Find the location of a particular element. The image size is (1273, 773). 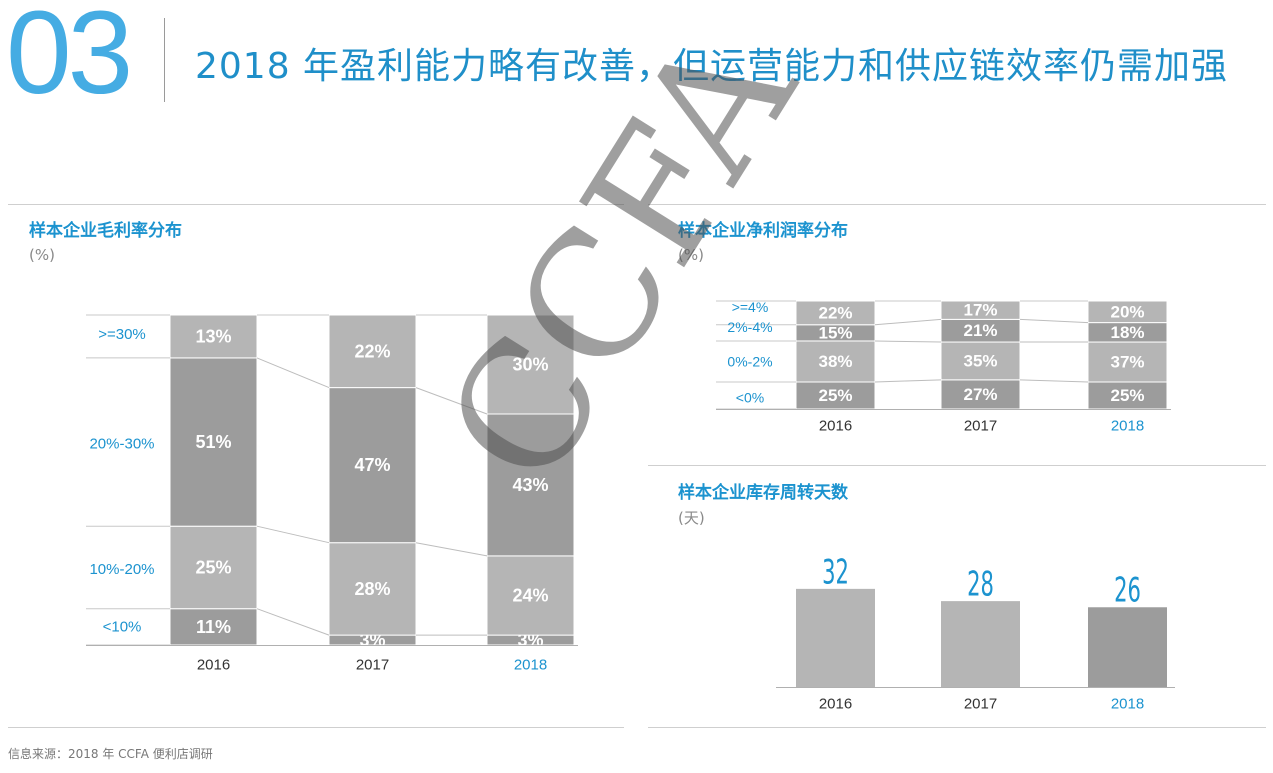

section-number: 03 is located at coordinates (69, 59).